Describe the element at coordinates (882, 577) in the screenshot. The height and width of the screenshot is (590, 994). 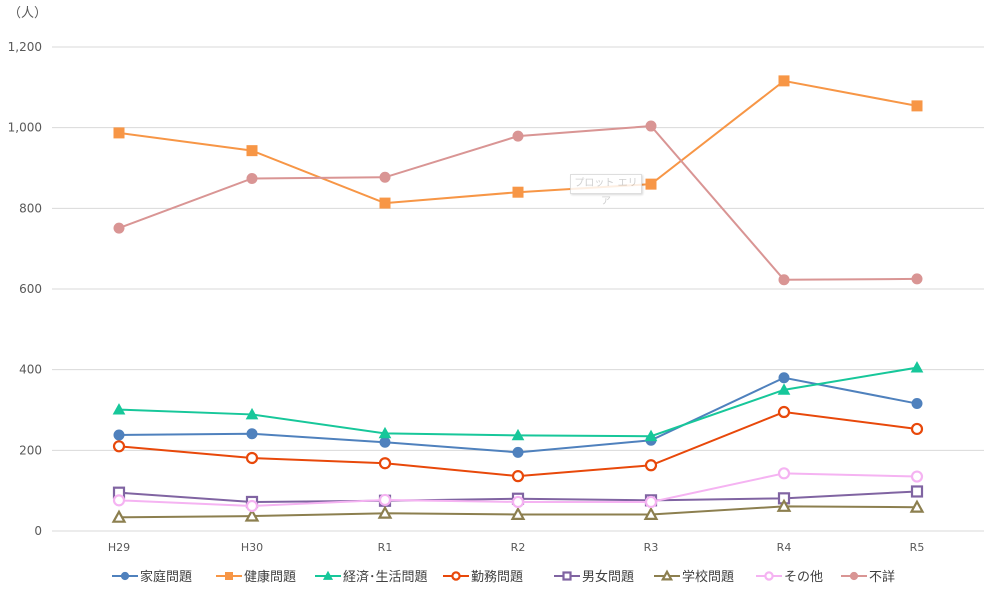
I see `legend-label: 不詳` at that location.